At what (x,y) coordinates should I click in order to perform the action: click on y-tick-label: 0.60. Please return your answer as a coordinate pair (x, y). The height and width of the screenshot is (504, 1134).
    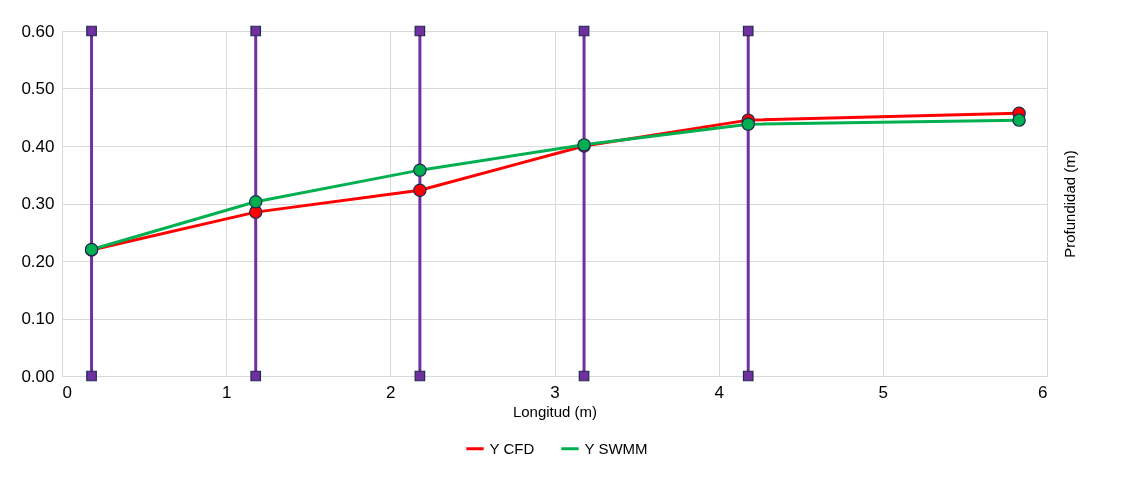
    Looking at the image, I should click on (38, 31).